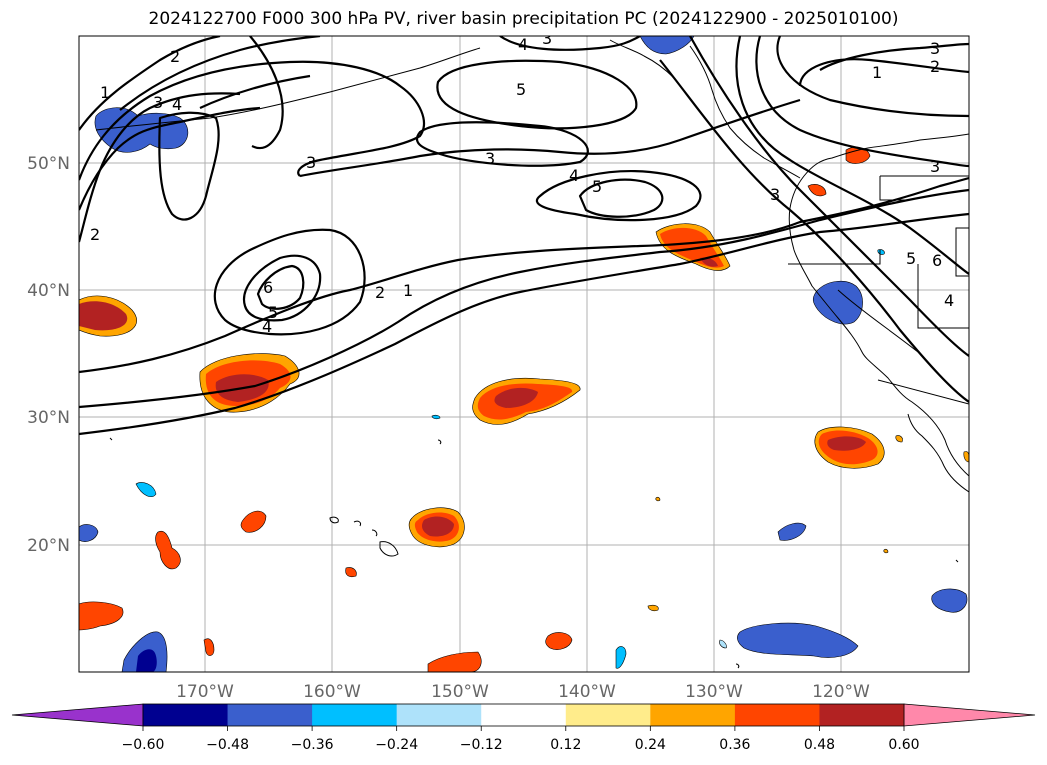  I want to click on colorbar-tick-label: 0.24, so click(650, 745).